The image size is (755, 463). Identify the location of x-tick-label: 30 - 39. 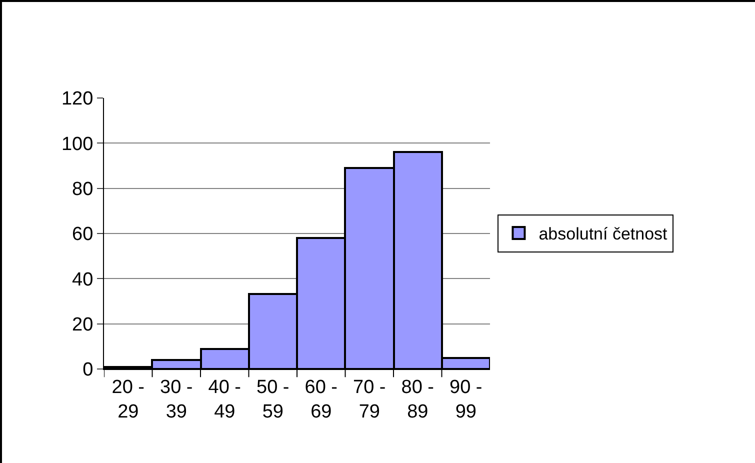
(176, 399).